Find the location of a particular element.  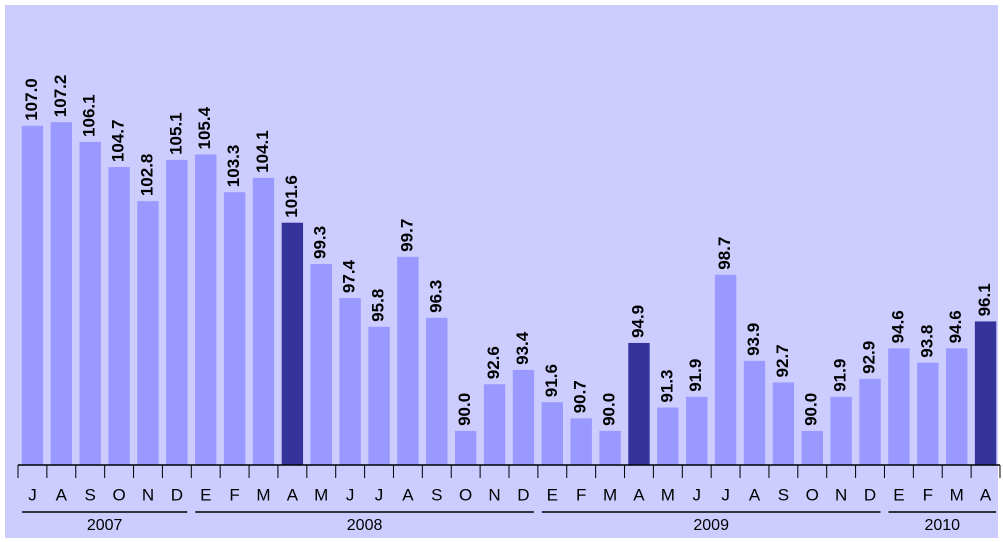

value-label: 107.2 is located at coordinates (60, 96).